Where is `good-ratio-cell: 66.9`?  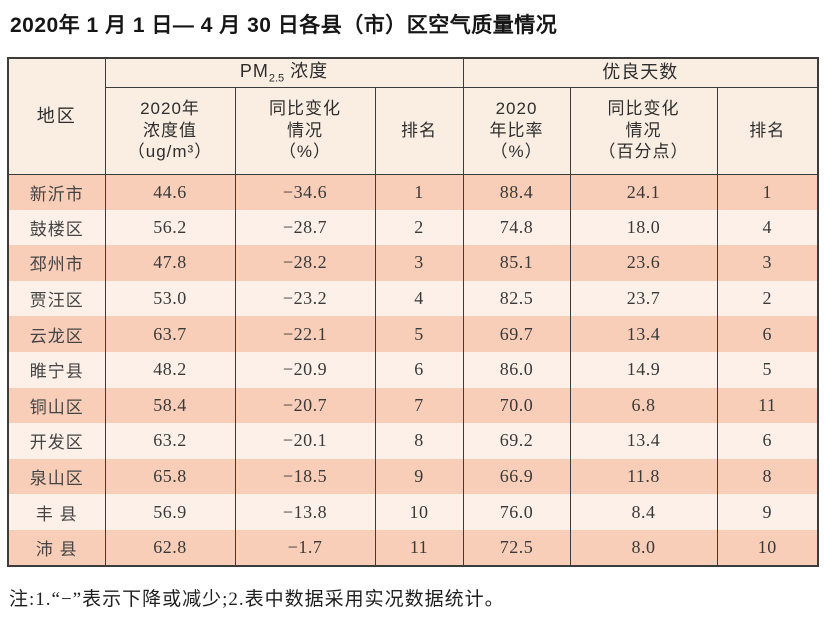
good-ratio-cell: 66.9 is located at coordinates (516, 476).